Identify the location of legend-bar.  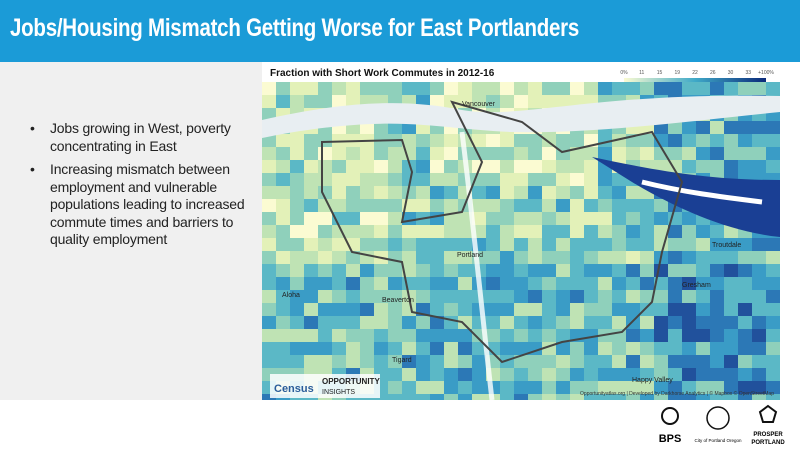
(695, 80).